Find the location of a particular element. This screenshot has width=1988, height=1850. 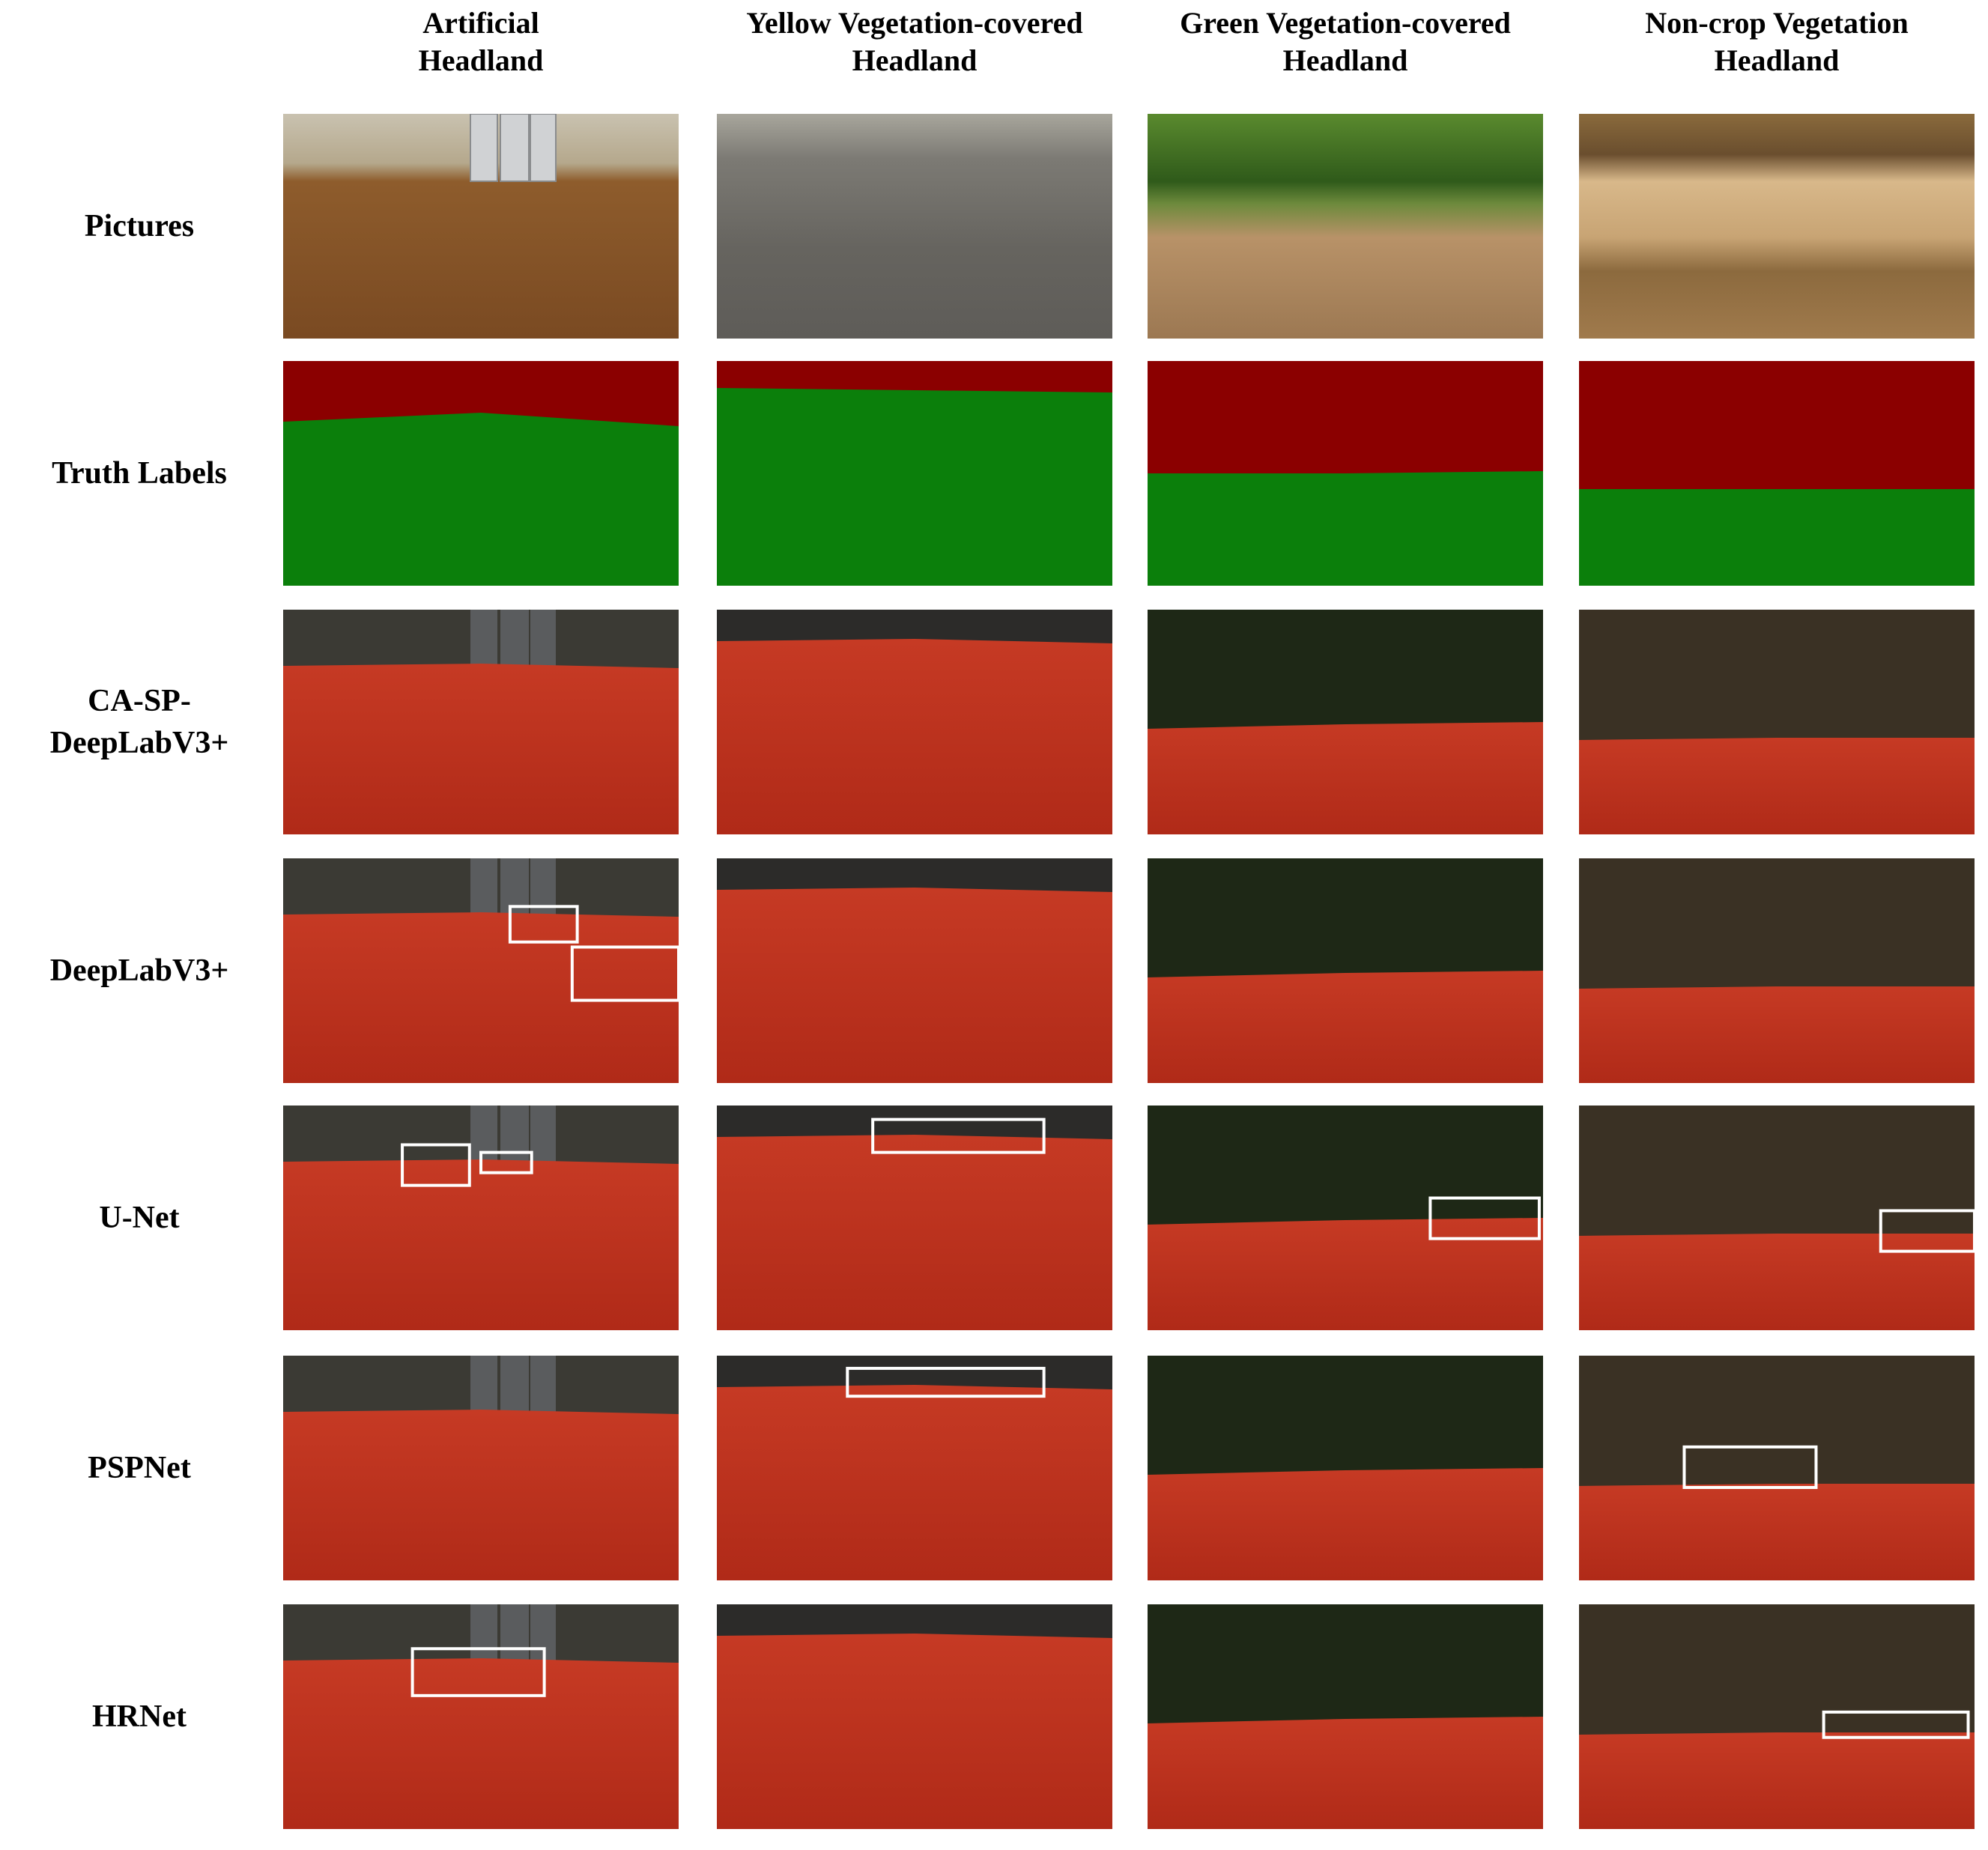

column-header: Yellow Vegetation-covered Headland is located at coordinates (915, 41).